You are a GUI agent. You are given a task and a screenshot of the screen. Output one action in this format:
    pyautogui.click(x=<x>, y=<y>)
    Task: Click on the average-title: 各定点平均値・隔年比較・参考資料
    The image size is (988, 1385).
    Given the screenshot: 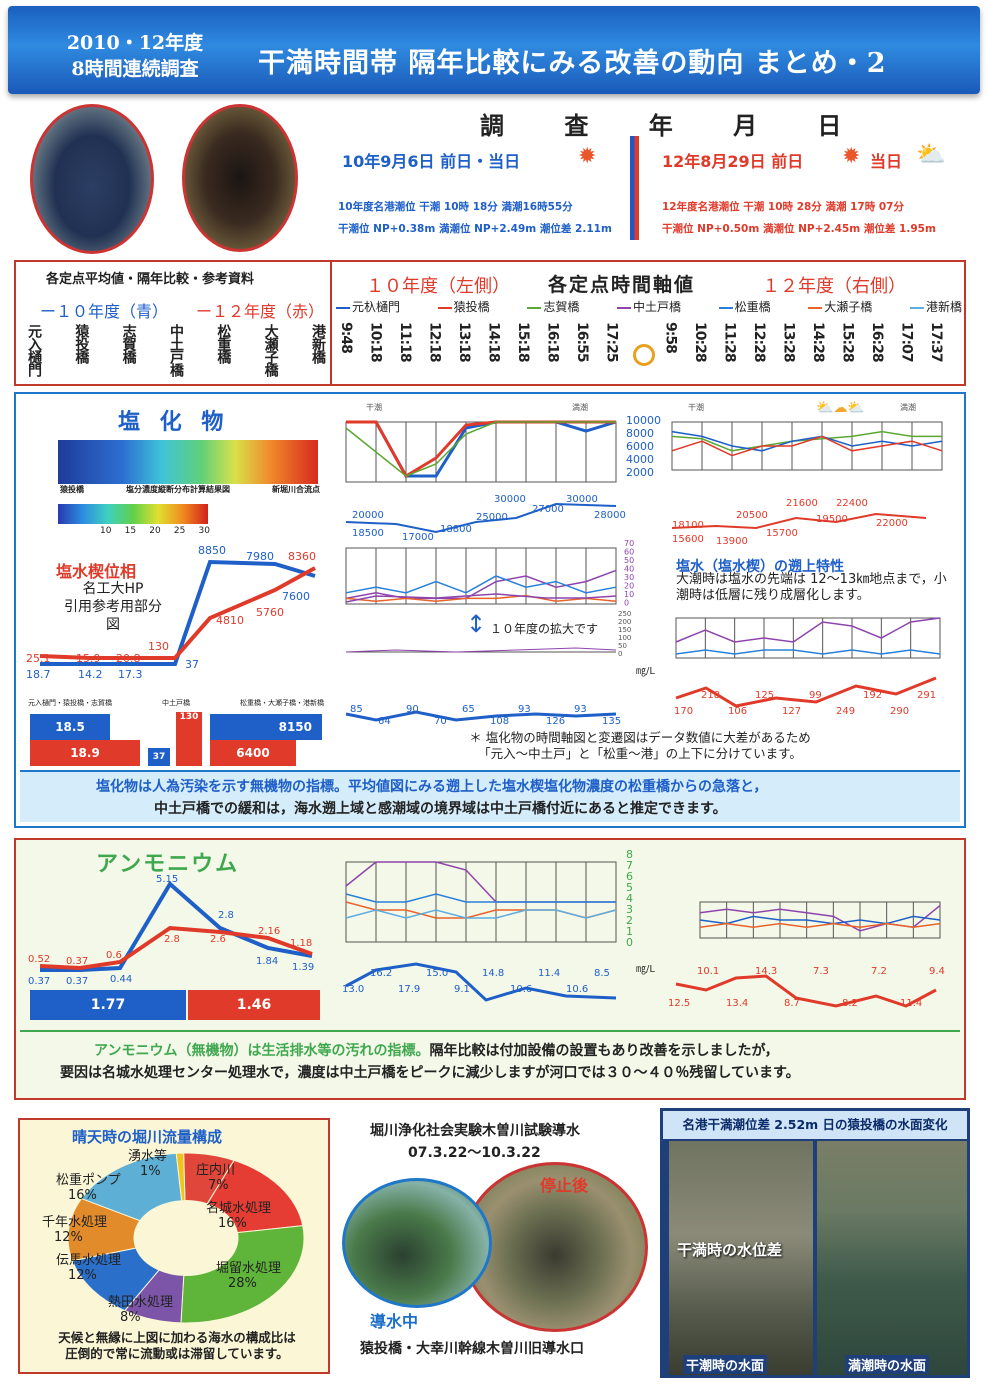 What is the action you would take?
    pyautogui.click(x=150, y=279)
    